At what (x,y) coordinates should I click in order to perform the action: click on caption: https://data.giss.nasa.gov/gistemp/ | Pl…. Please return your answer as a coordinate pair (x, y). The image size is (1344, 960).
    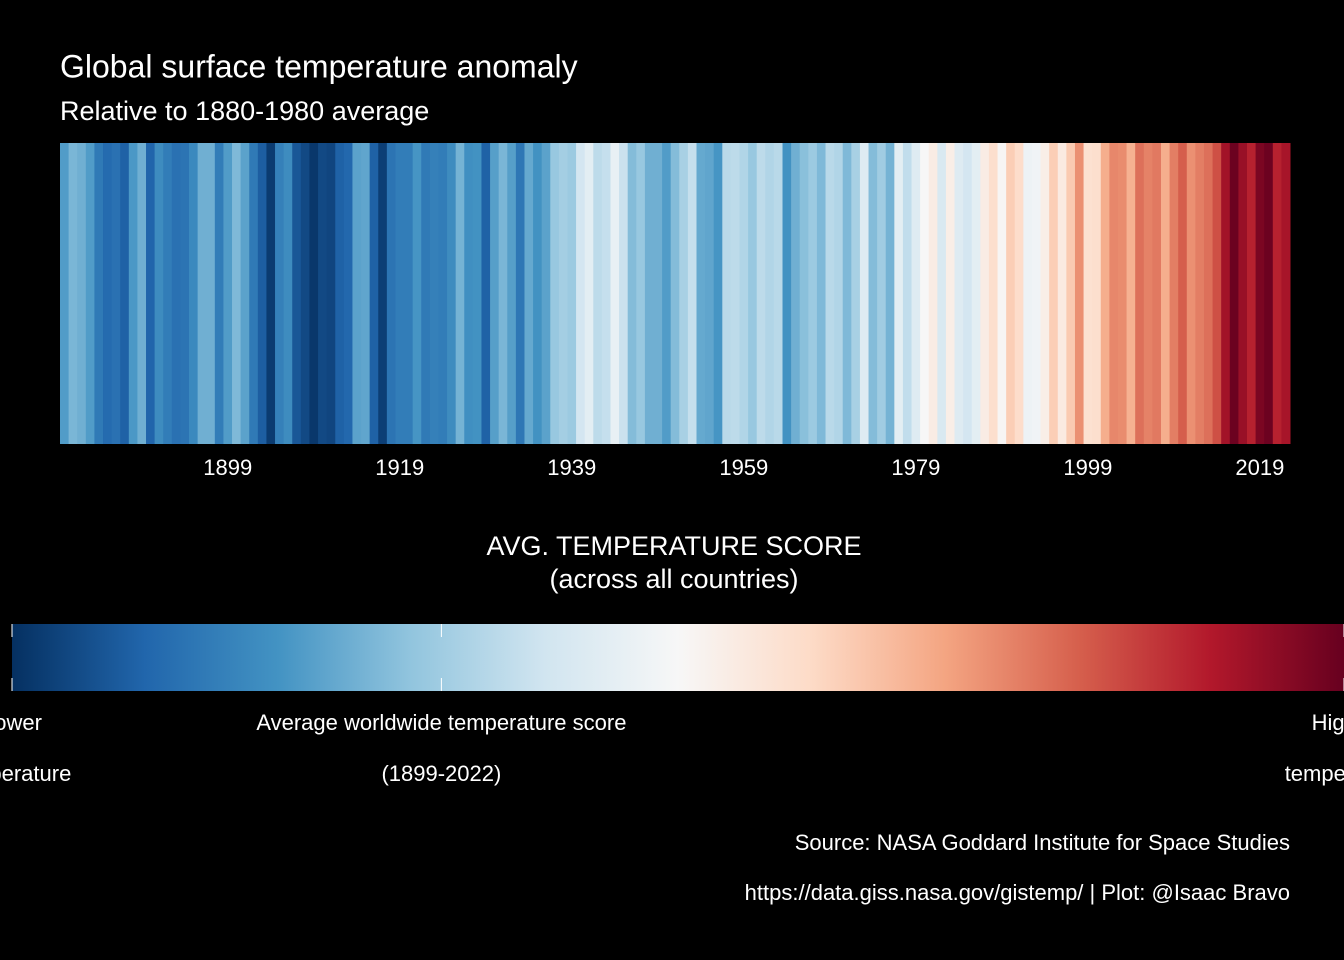
    Looking at the image, I should click on (1017, 892).